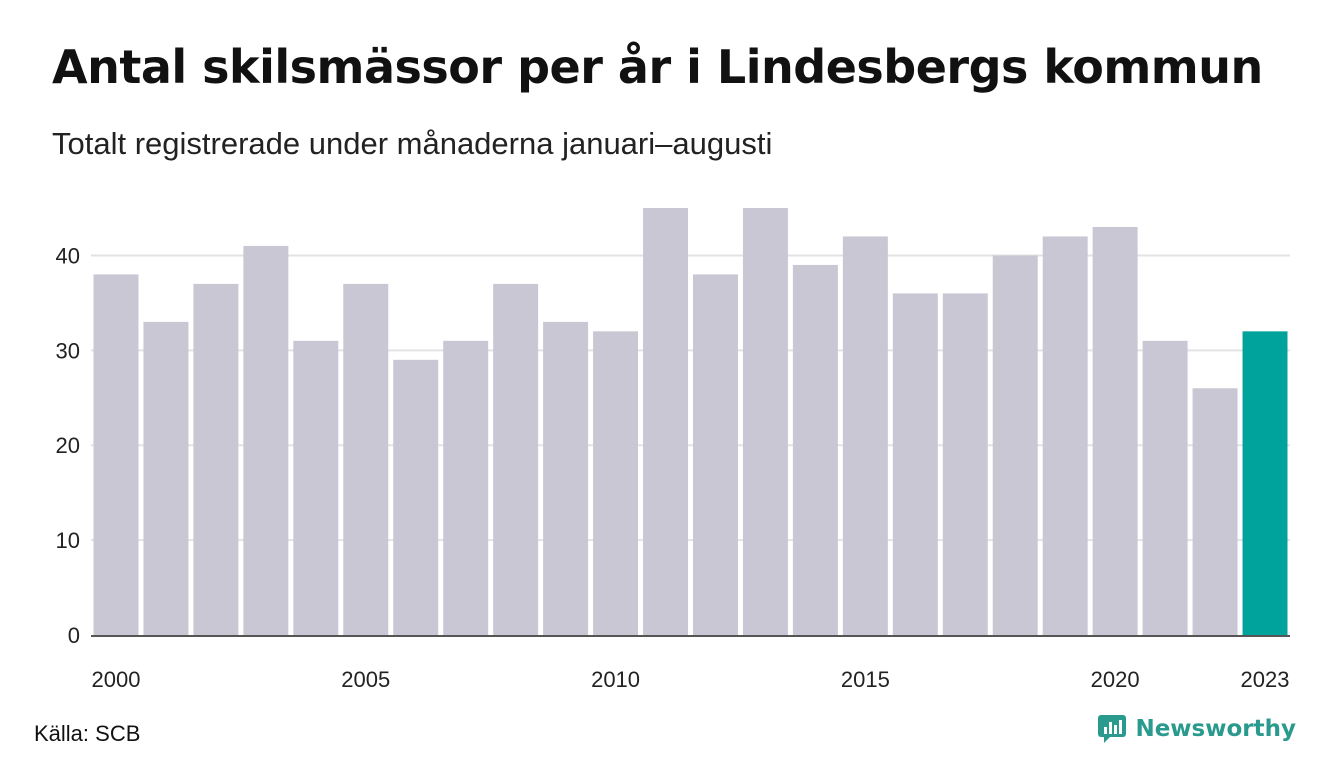 The width and height of the screenshot is (1340, 780). I want to click on bar-2004, so click(316, 487).